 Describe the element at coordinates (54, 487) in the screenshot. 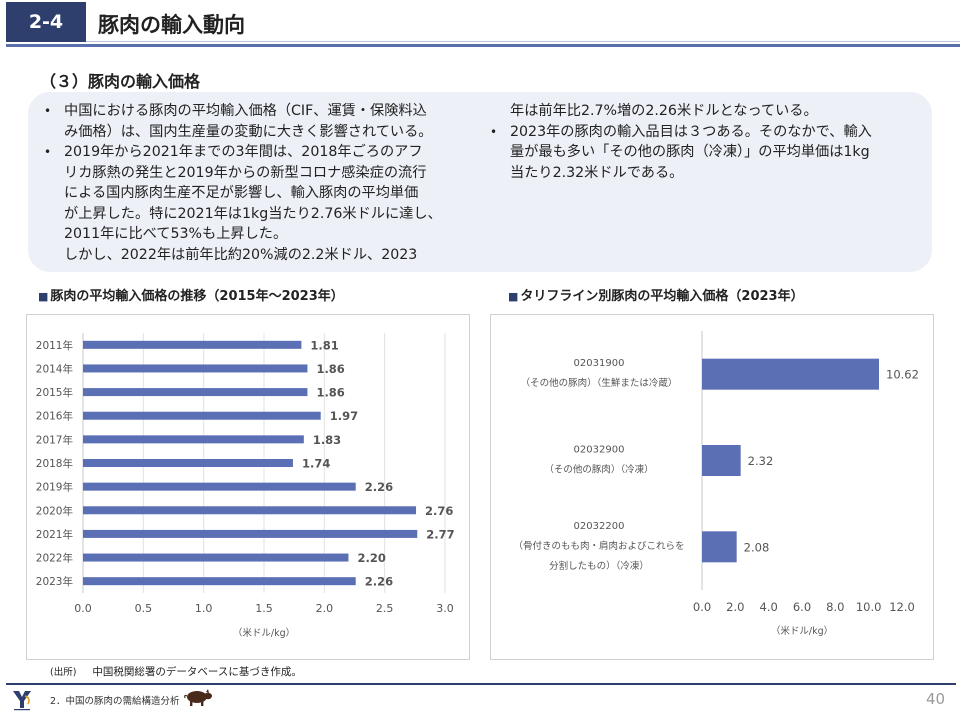

I see `y-category-label: 2019年` at that location.